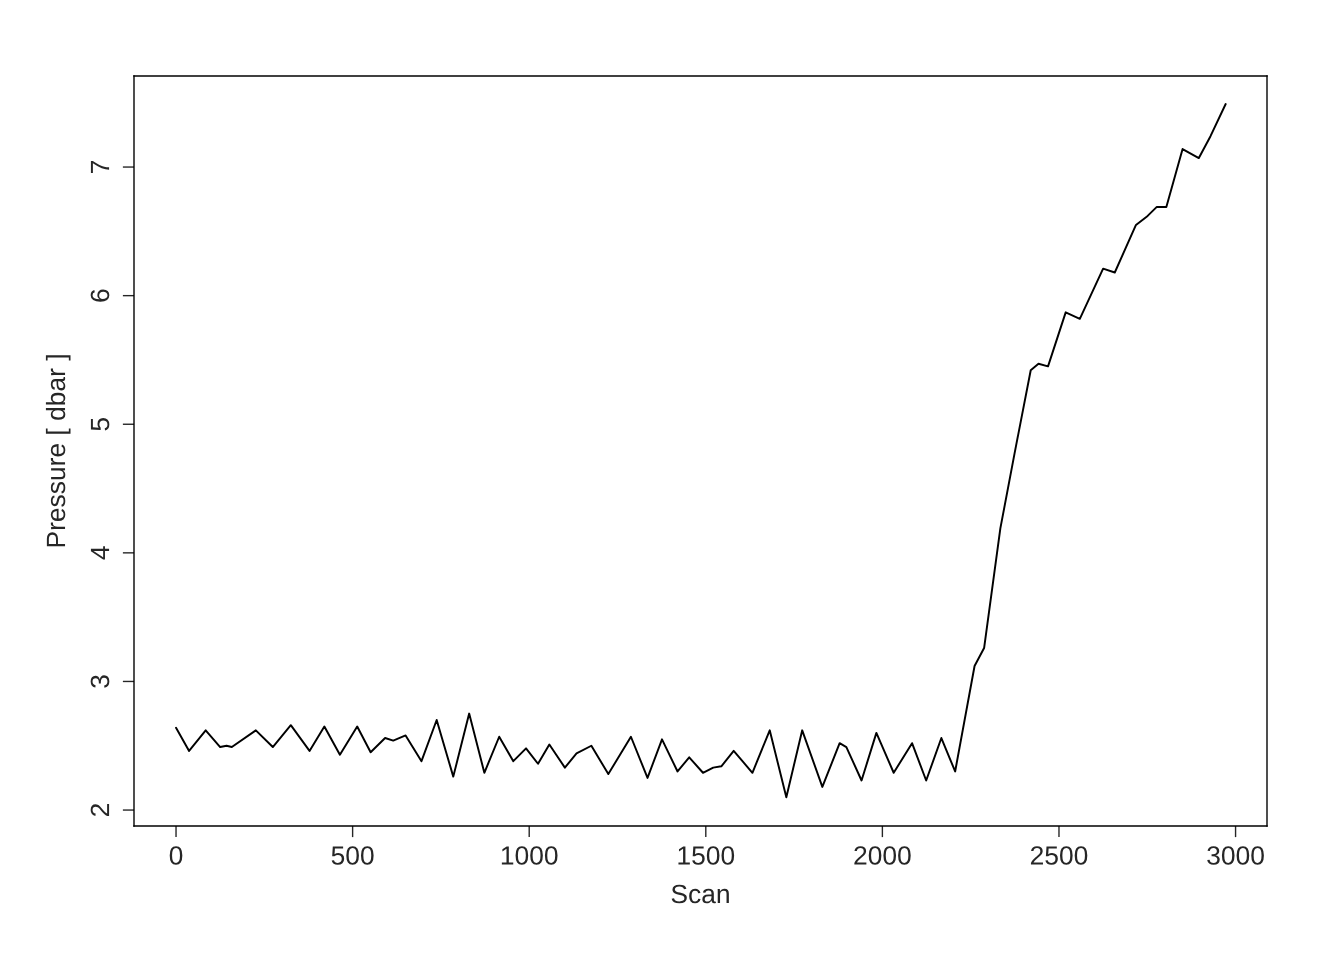 Image resolution: width=1344 pixels, height=960 pixels. Describe the element at coordinates (882, 855) in the screenshot. I see `x-tick-label: 2000` at that location.